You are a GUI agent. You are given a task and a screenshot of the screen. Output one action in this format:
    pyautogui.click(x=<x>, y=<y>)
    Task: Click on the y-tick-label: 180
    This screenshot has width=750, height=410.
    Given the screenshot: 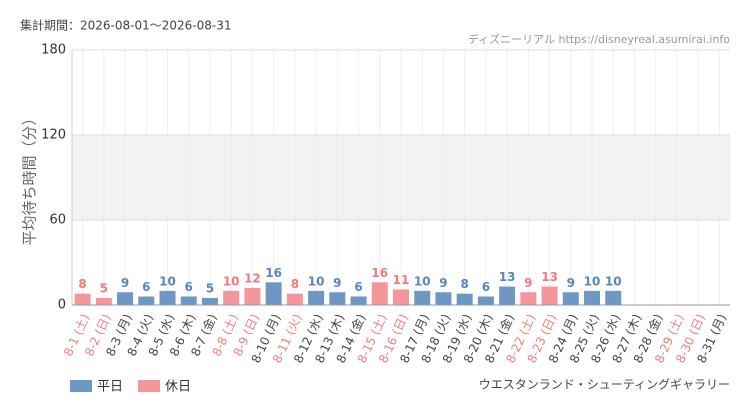 What is the action you would take?
    pyautogui.click(x=53, y=50)
    